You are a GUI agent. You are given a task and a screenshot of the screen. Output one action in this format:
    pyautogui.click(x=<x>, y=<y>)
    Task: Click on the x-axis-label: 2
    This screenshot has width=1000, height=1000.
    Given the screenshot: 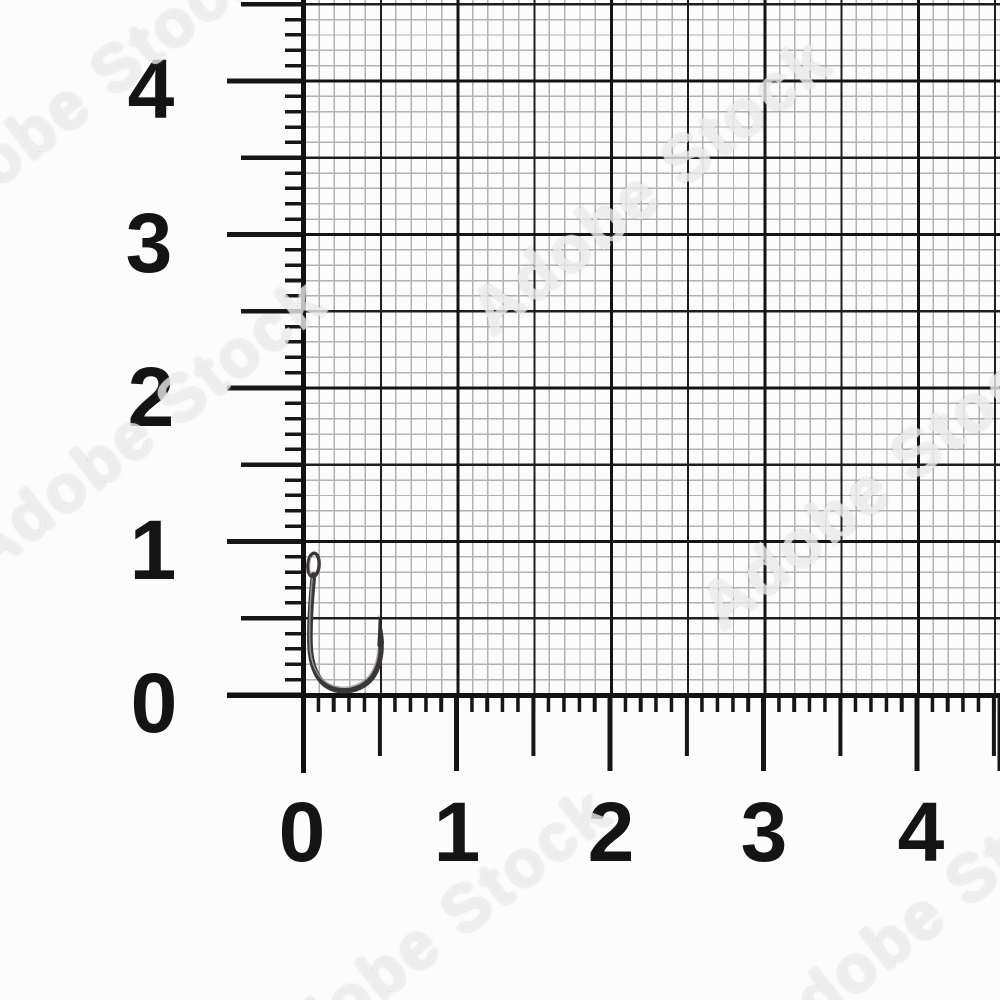 What is the action you would take?
    pyautogui.click(x=611, y=832)
    